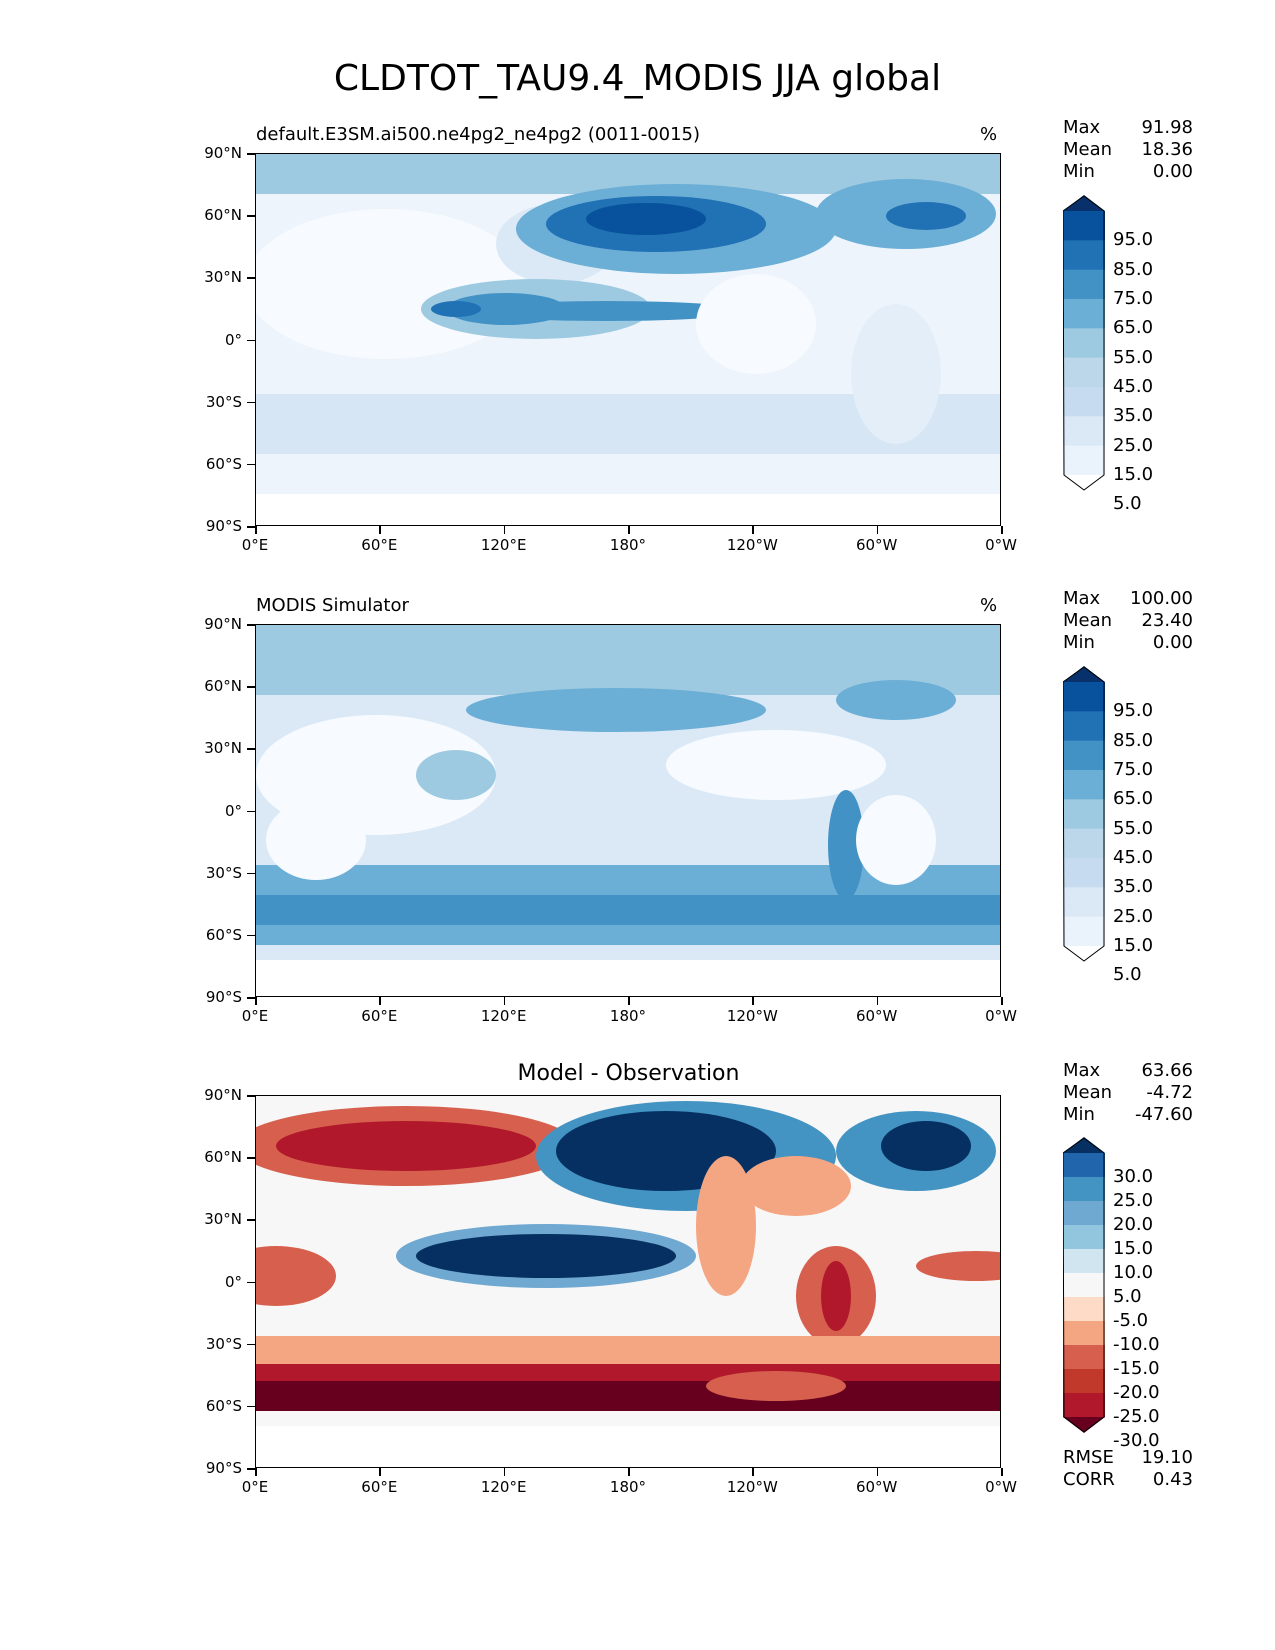 This screenshot has height=1650, width=1275. Describe the element at coordinates (223, 1219) in the screenshot. I see `y-tick-label: 30°N` at that location.